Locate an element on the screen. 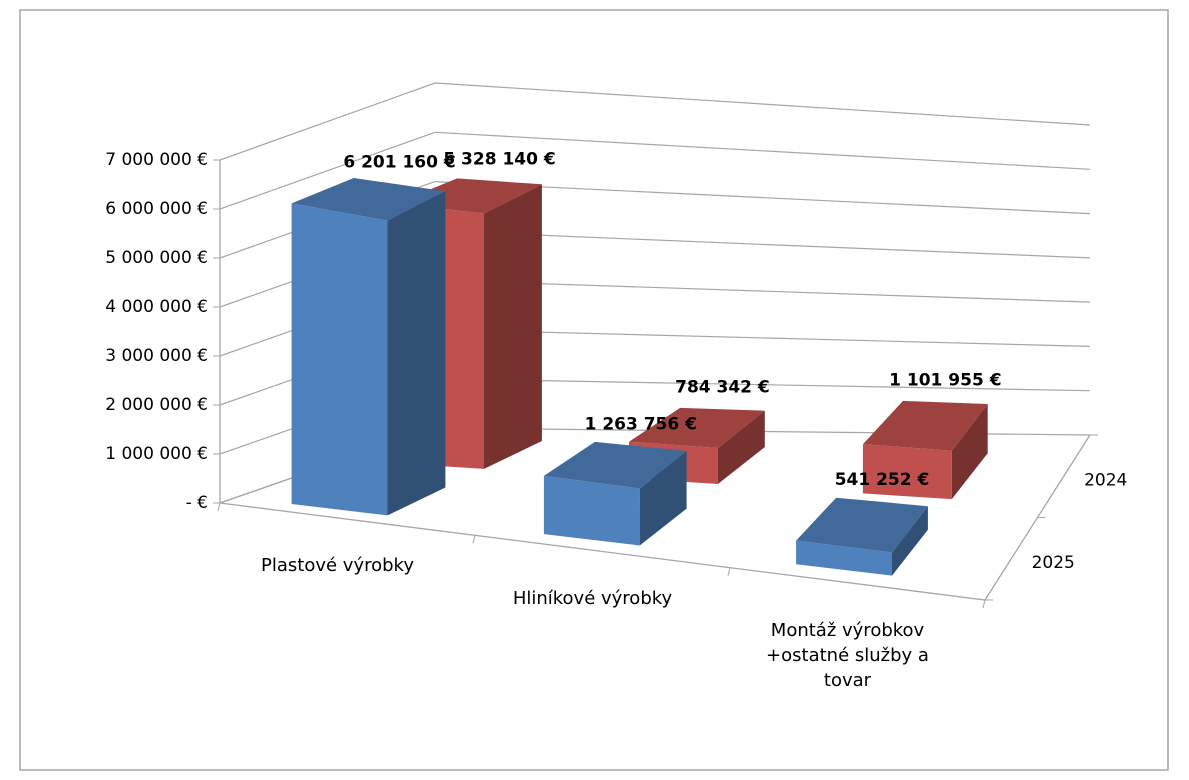 This screenshot has height=780, width=1189. y-tick-label: 7 000 000 € is located at coordinates (156, 160).